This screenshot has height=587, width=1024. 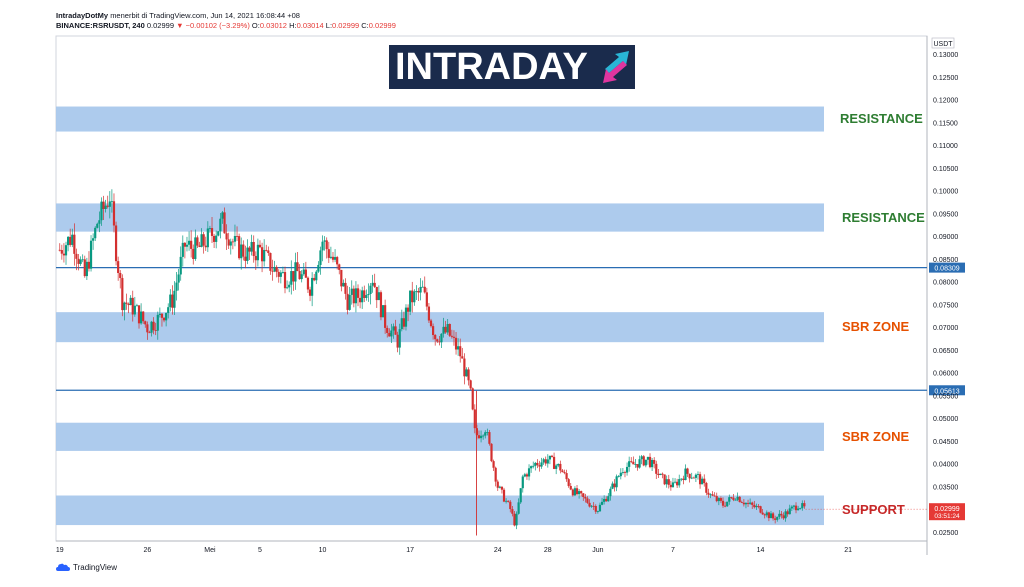 What do you see at coordinates (63, 567) in the screenshot?
I see `tradingview-cloud-icon` at bounding box center [63, 567].